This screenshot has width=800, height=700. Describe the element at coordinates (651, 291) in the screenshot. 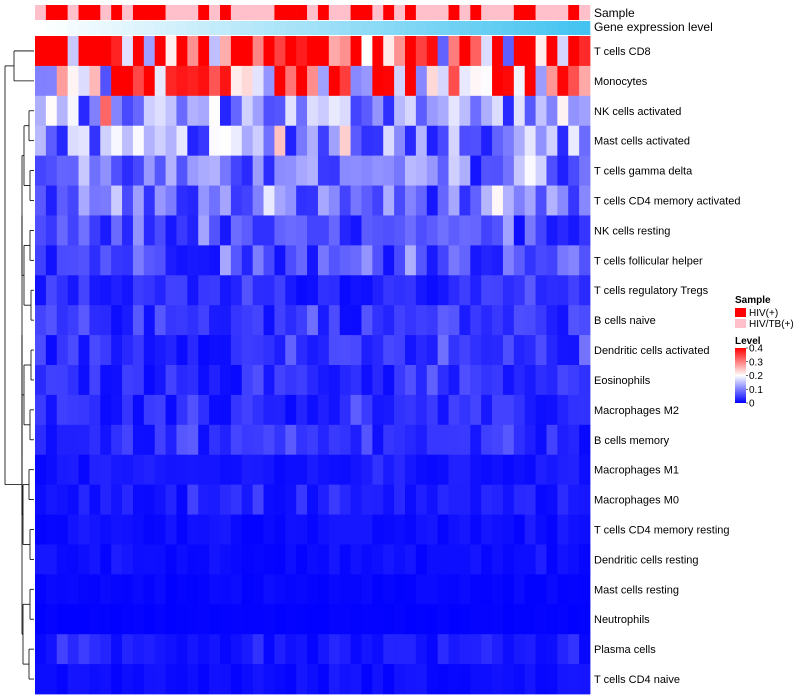

I see `row-label: T cells regulatory Tregs` at that location.